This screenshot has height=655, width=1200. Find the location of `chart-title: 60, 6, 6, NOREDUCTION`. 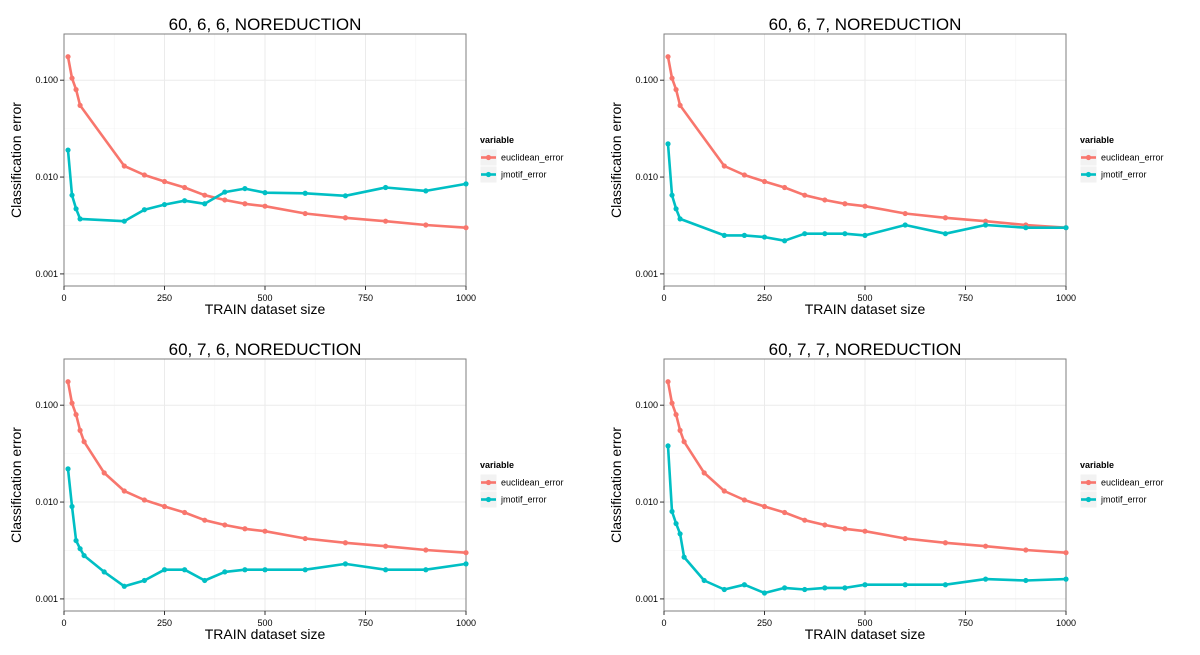

chart-title: 60, 6, 6, NOREDUCTION is located at coordinates (265, 24).